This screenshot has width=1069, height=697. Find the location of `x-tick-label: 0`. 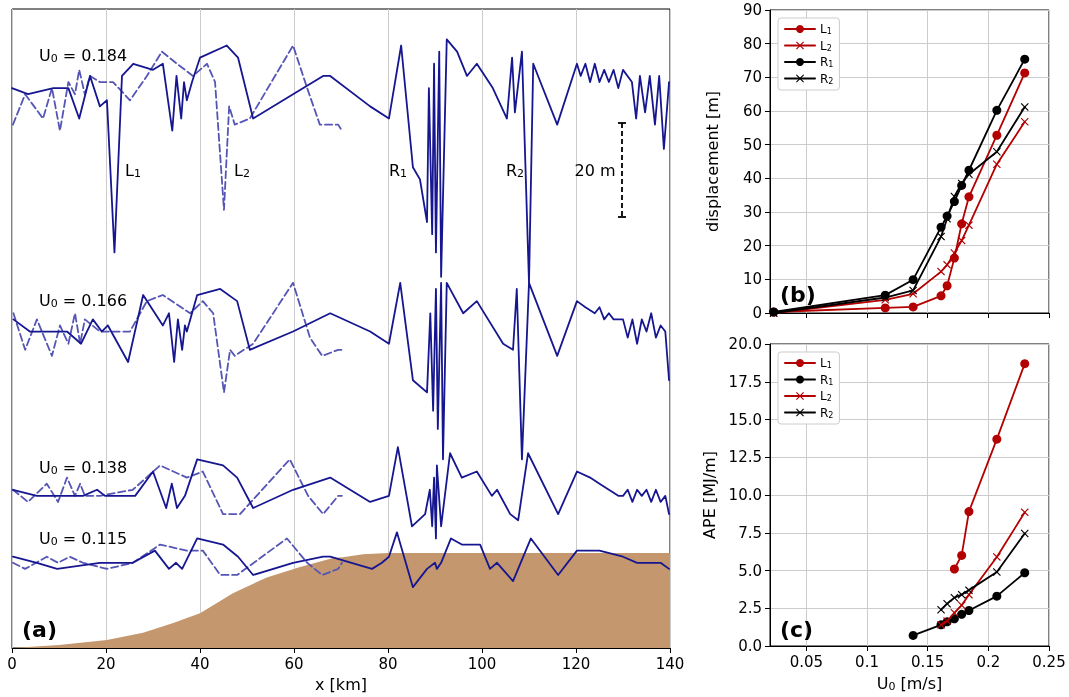

x-tick-label: 0 is located at coordinates (12, 663).